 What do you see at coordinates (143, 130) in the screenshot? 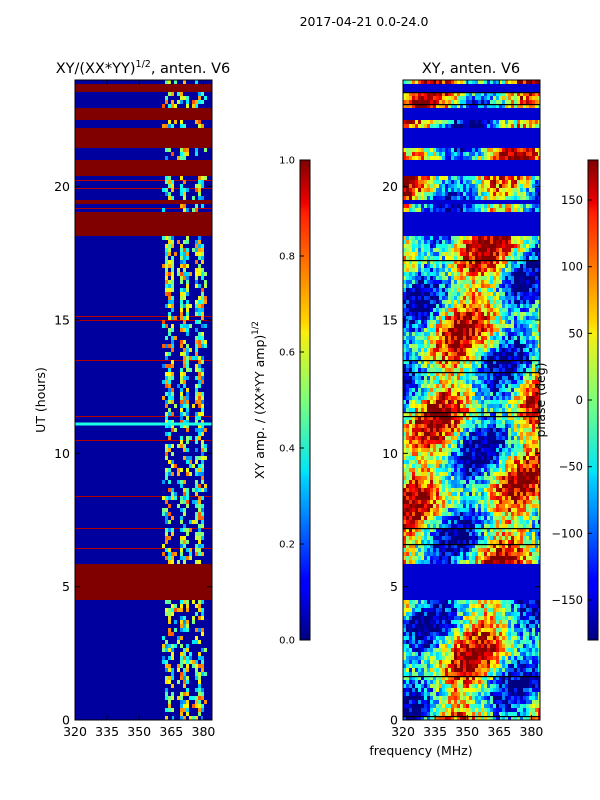
I see `amplitude-saturated-row` at bounding box center [143, 130].